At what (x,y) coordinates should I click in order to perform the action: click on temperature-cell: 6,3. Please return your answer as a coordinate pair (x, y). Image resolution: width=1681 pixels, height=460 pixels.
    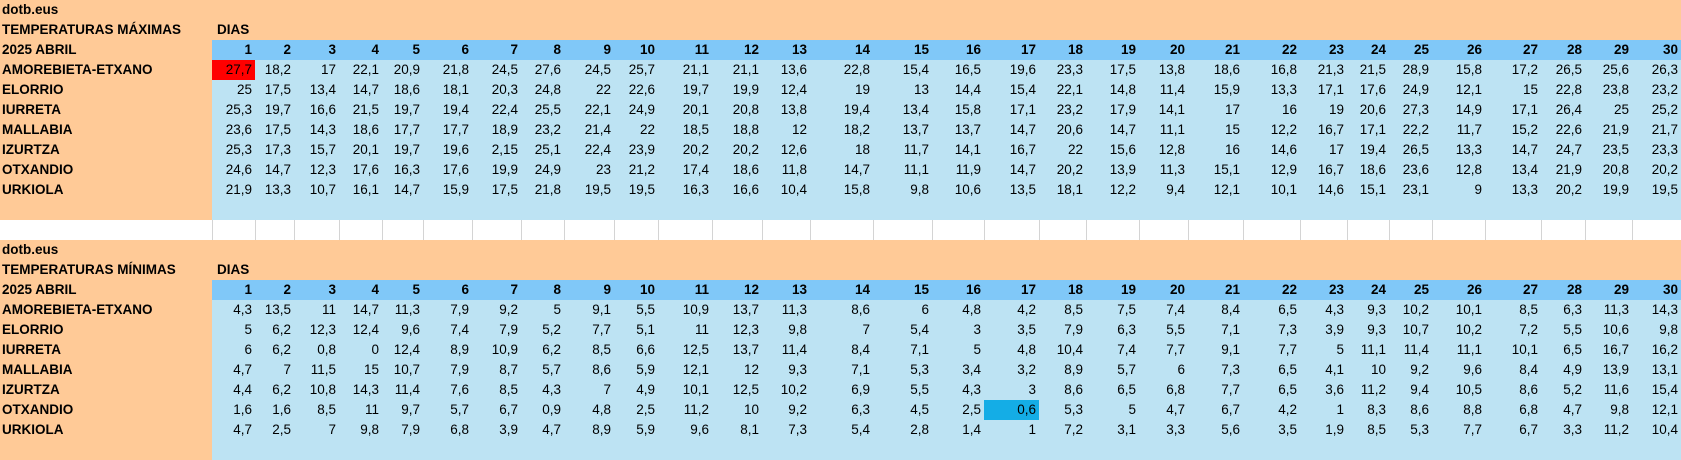
    Looking at the image, I should click on (1126, 329).